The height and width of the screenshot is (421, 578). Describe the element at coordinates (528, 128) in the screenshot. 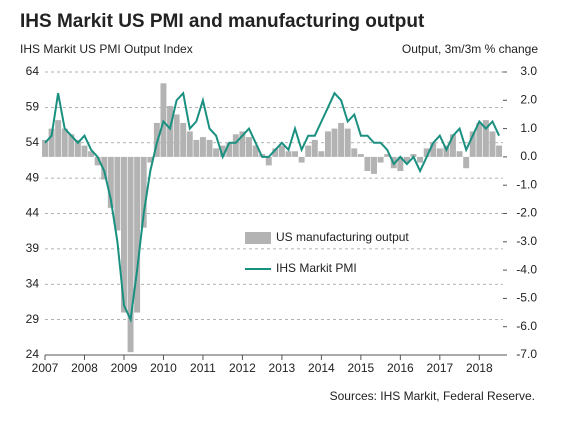

I see `y2-tick-label: 1.0` at that location.